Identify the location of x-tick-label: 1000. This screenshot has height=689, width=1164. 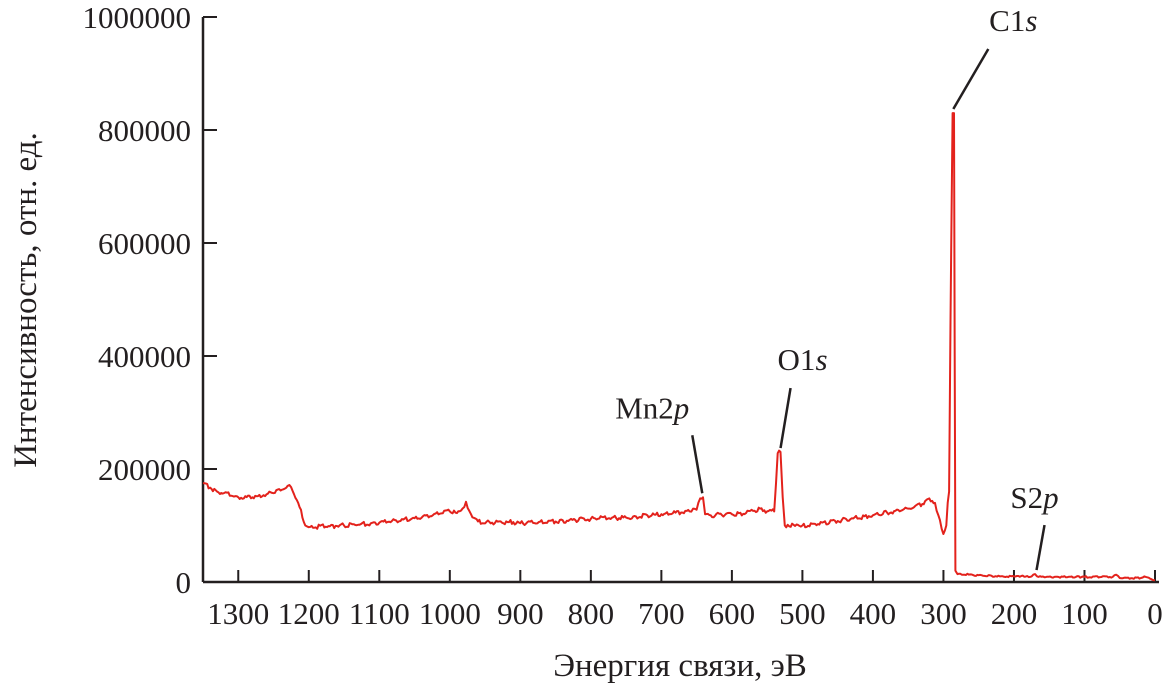
(450, 613).